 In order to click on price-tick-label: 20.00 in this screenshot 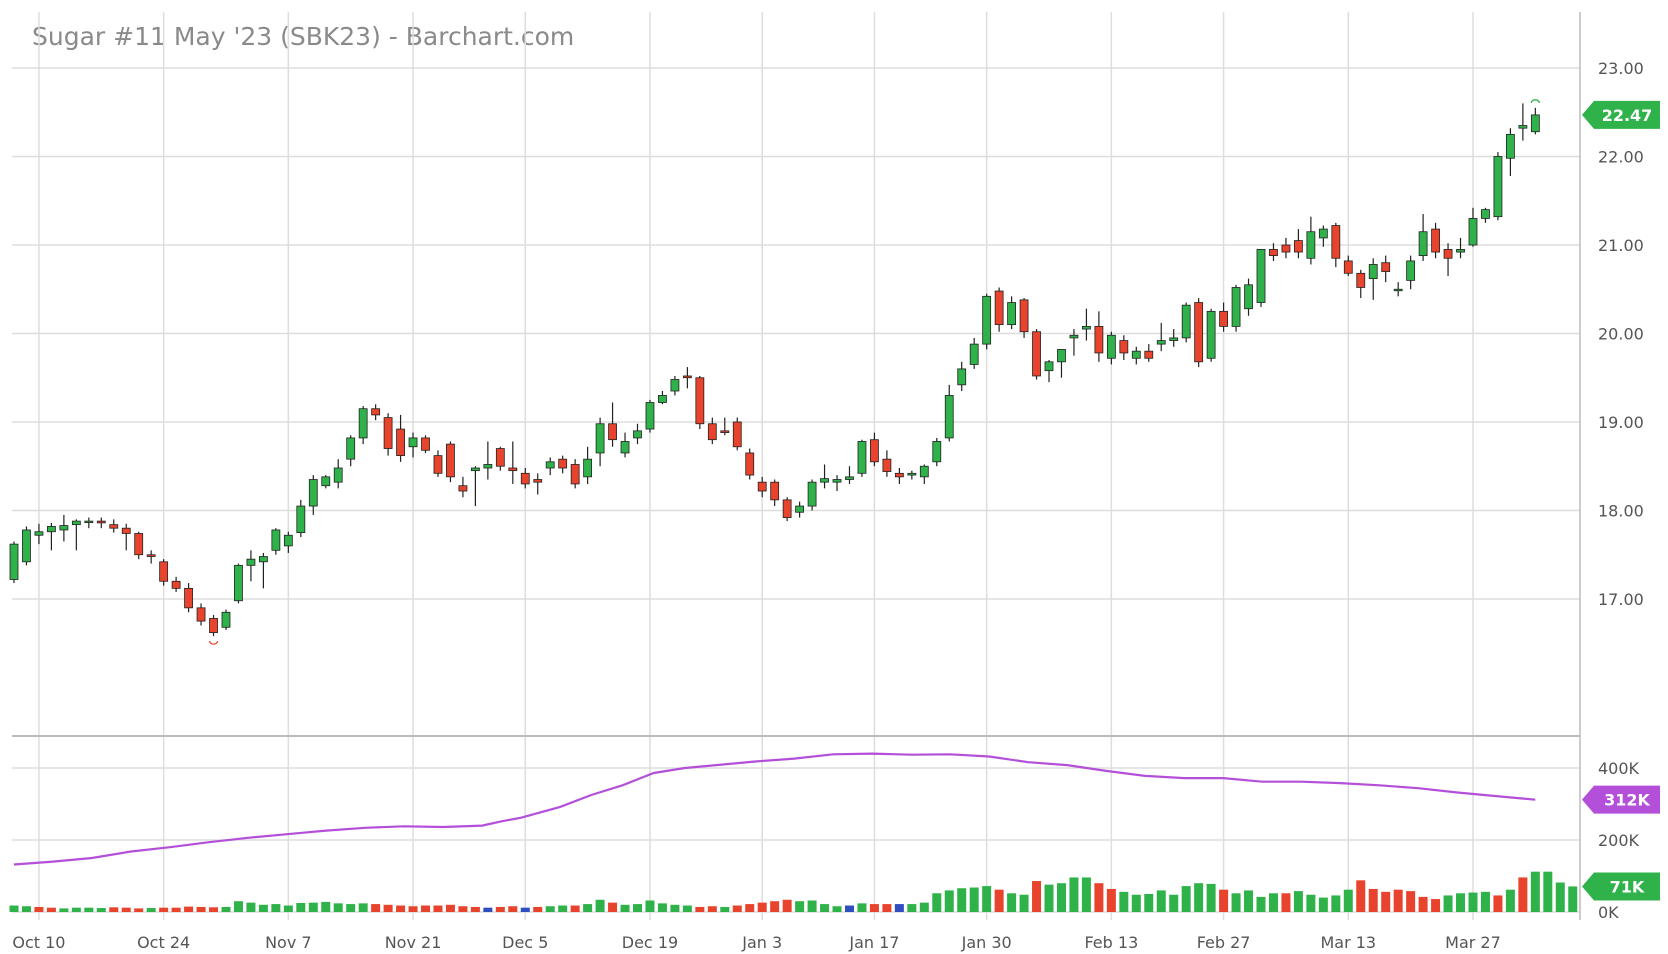, I will do `click(1621, 333)`.